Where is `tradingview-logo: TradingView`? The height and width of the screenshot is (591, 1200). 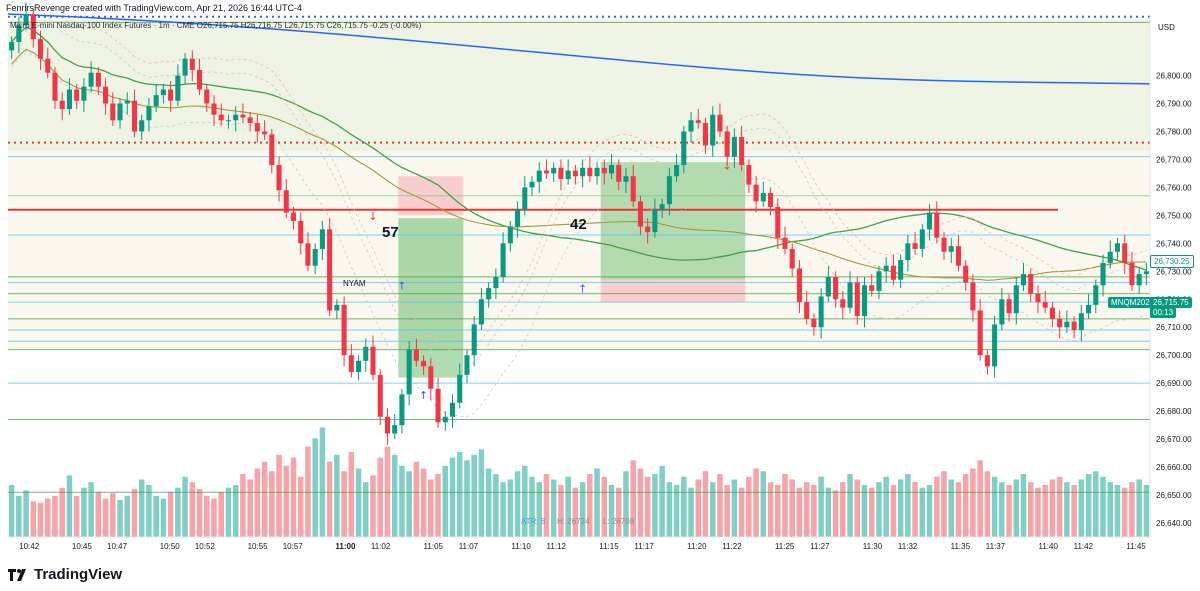 tradingview-logo: TradingView is located at coordinates (65, 574).